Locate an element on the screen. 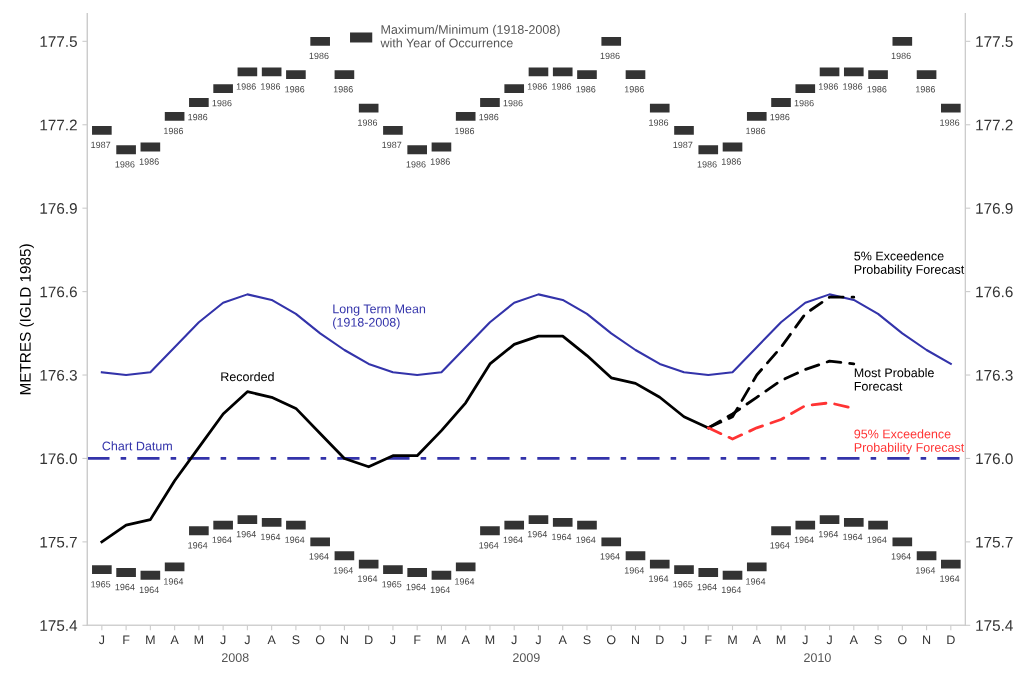 This screenshot has height=676, width=1027. y2-tick-label: 177.5 is located at coordinates (994, 42).